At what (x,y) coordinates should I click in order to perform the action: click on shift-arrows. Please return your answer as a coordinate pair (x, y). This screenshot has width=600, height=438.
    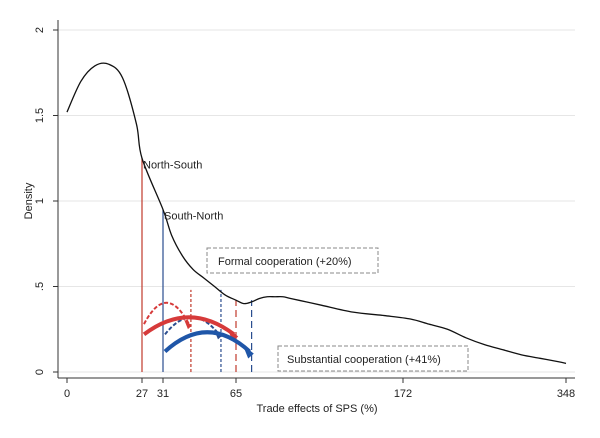
    Looking at the image, I should click on (198, 330).